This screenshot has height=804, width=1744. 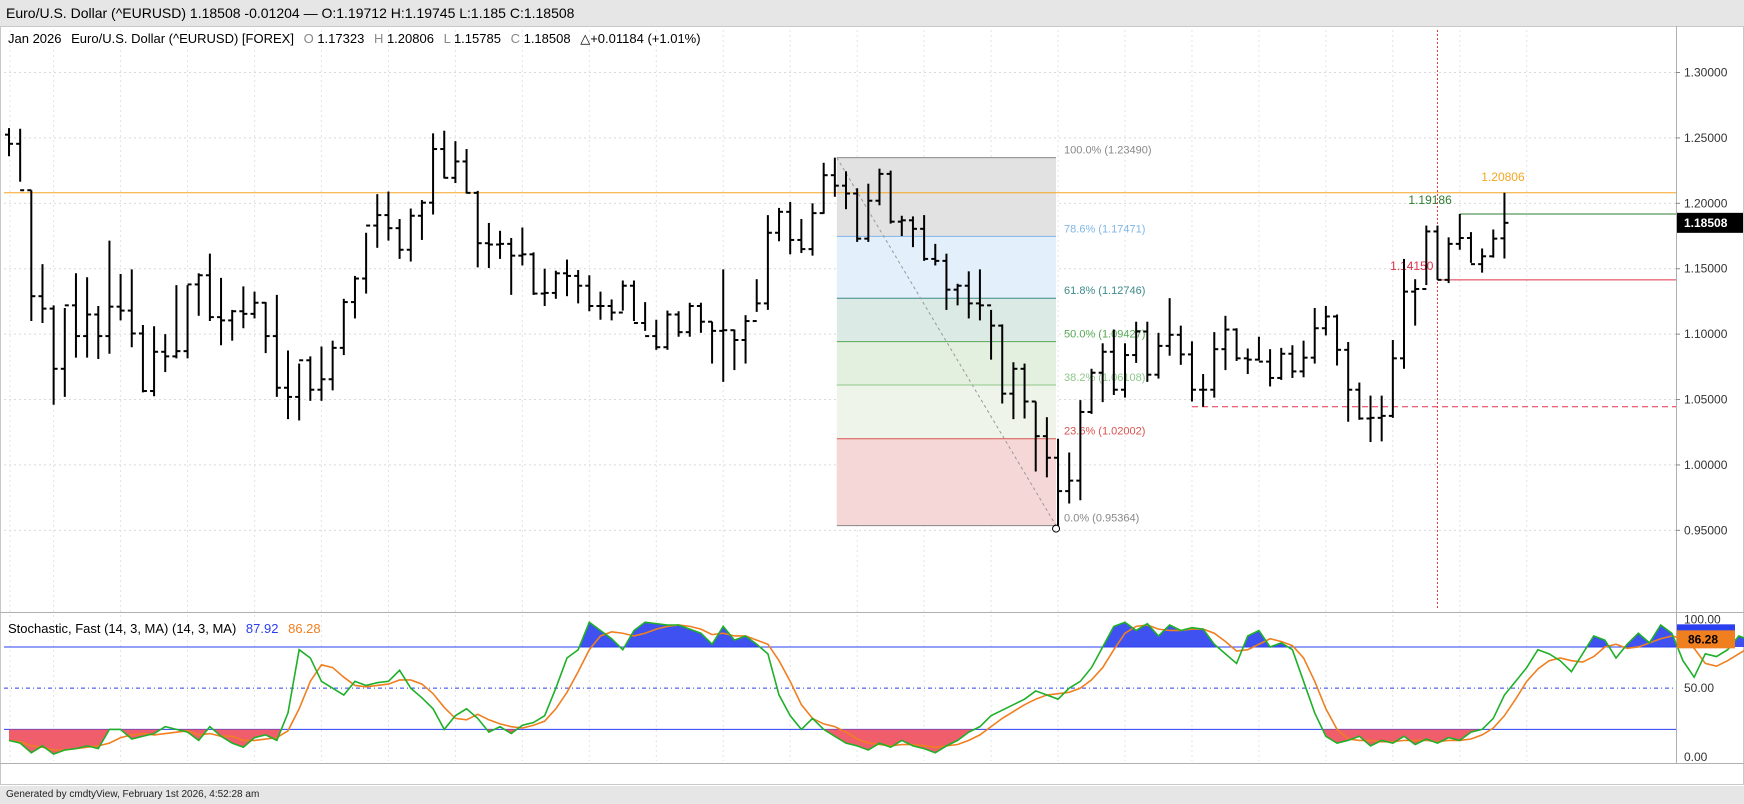 What do you see at coordinates (1104, 291) in the screenshot?
I see `fib-level-label: 61.8% (1.12746)` at bounding box center [1104, 291].